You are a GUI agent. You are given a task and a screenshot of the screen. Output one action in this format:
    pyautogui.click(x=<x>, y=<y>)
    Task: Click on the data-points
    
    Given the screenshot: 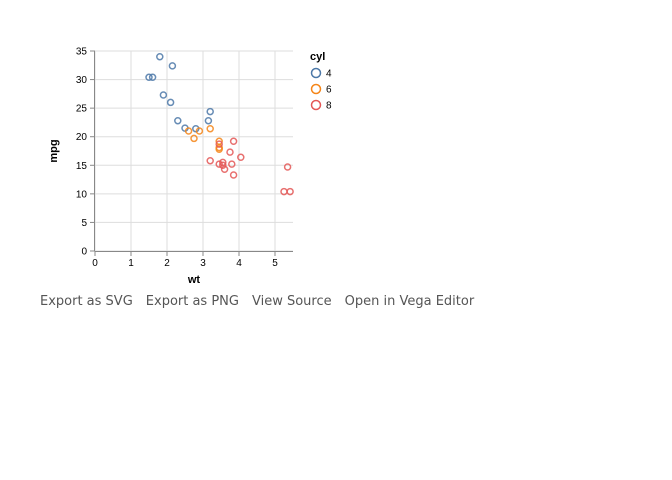 What is the action you would take?
    pyautogui.click(x=219, y=124)
    